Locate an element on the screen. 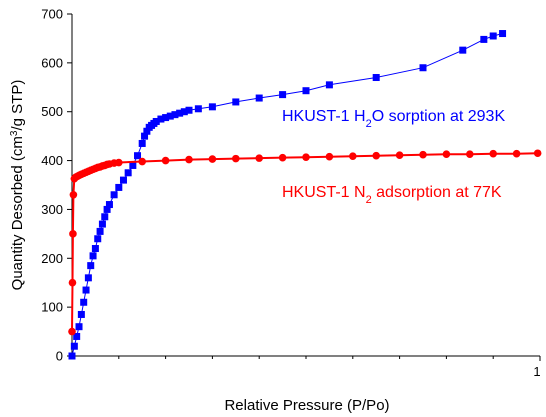  h2o-label-rest: O sorption at 293K is located at coordinates (439, 116).